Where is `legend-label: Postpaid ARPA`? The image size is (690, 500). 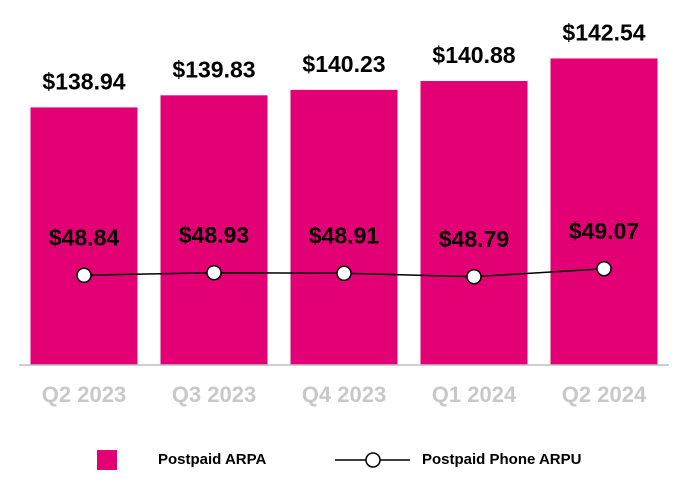
legend-label: Postpaid ARPA is located at coordinates (212, 459).